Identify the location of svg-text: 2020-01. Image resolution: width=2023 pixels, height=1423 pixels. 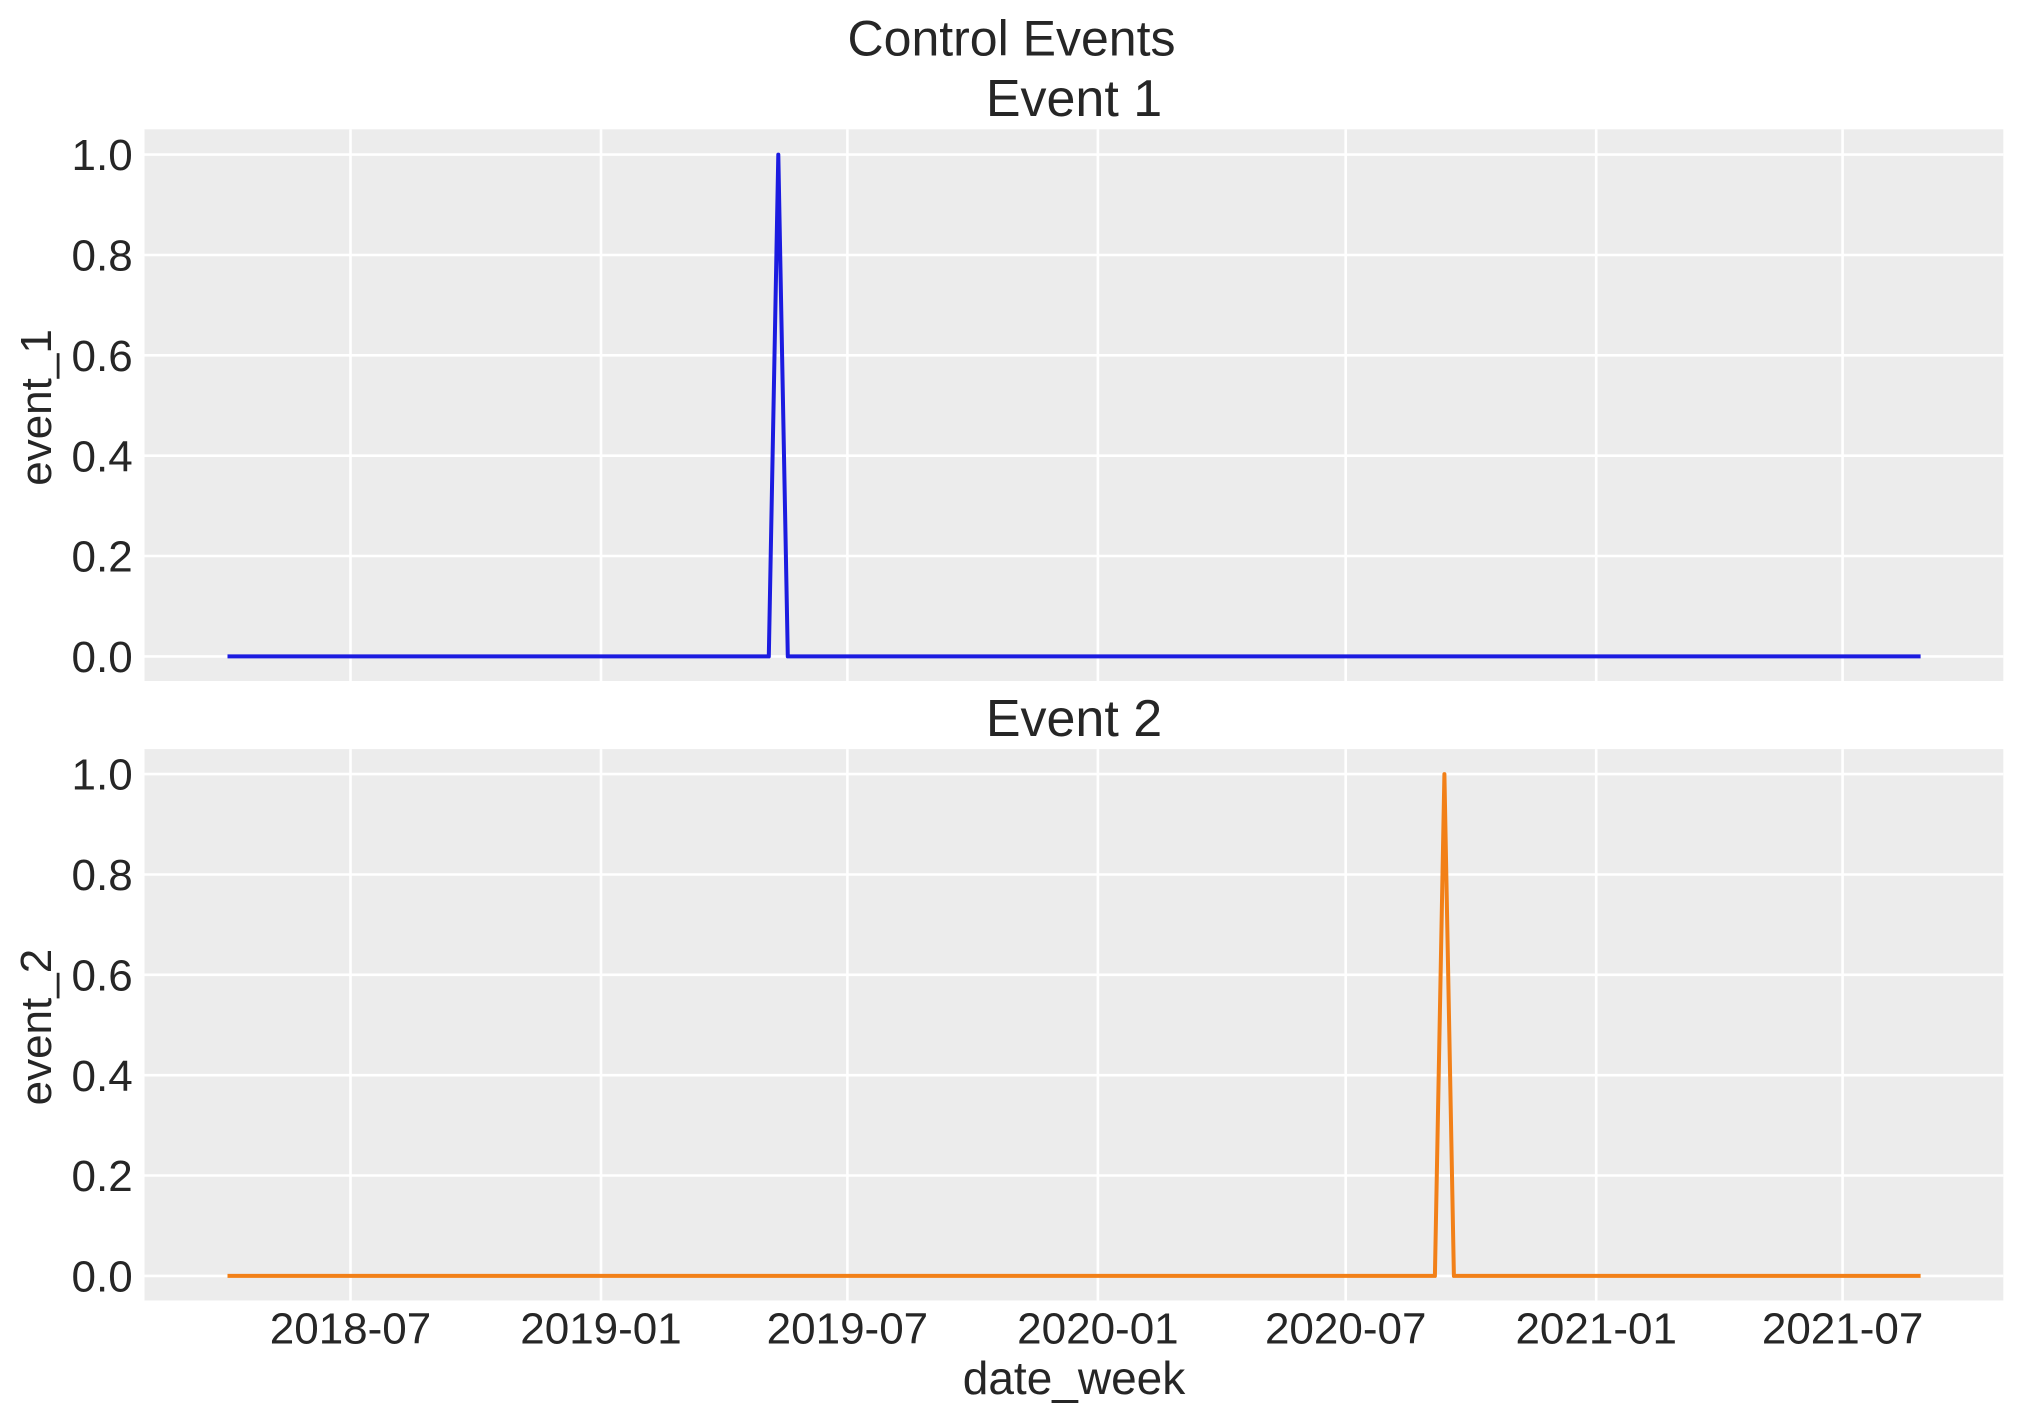
(1097, 1329).